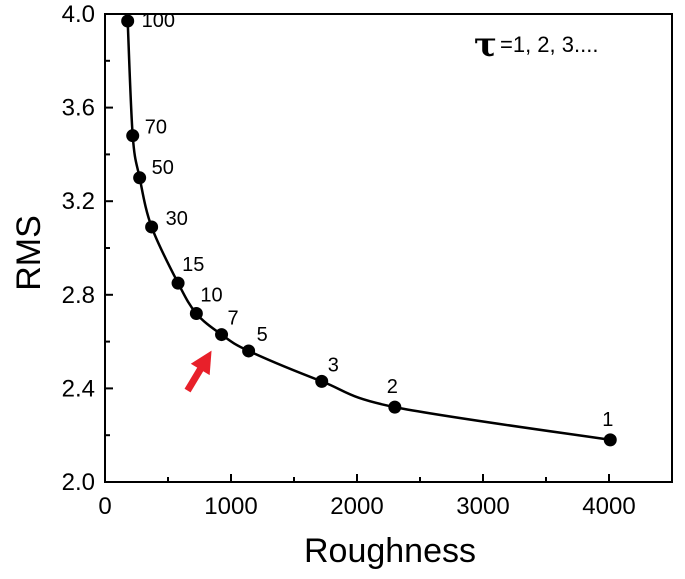 The width and height of the screenshot is (685, 579). I want to click on point-label: 3, so click(333, 365).